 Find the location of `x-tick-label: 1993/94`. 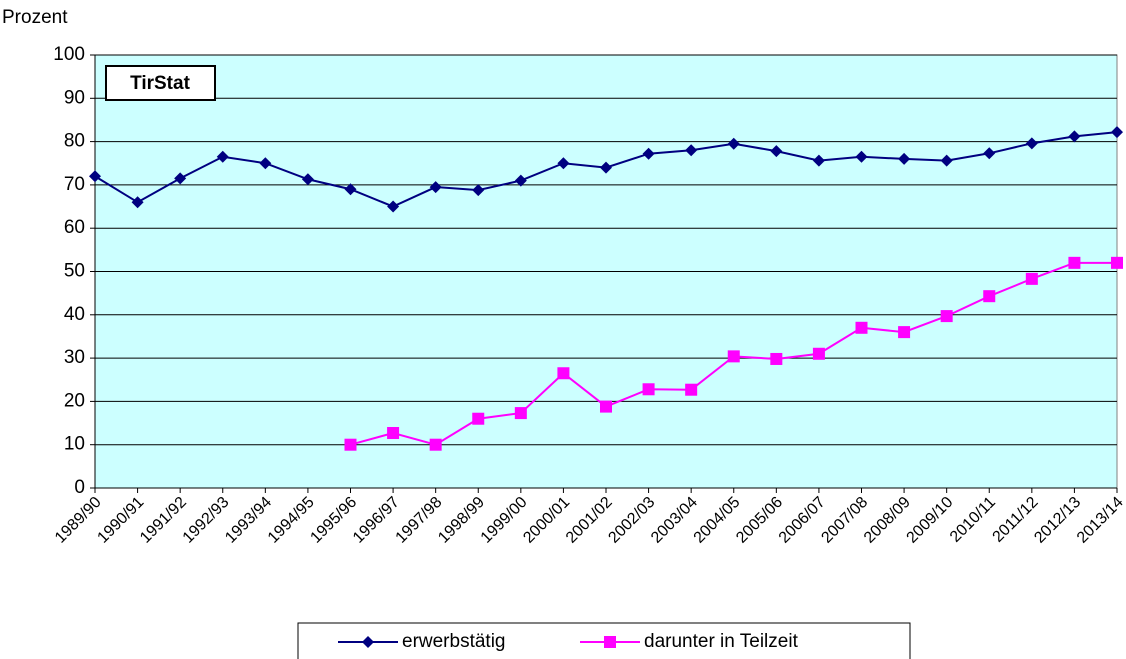

x-tick-label: 1993/94 is located at coordinates (248, 520).